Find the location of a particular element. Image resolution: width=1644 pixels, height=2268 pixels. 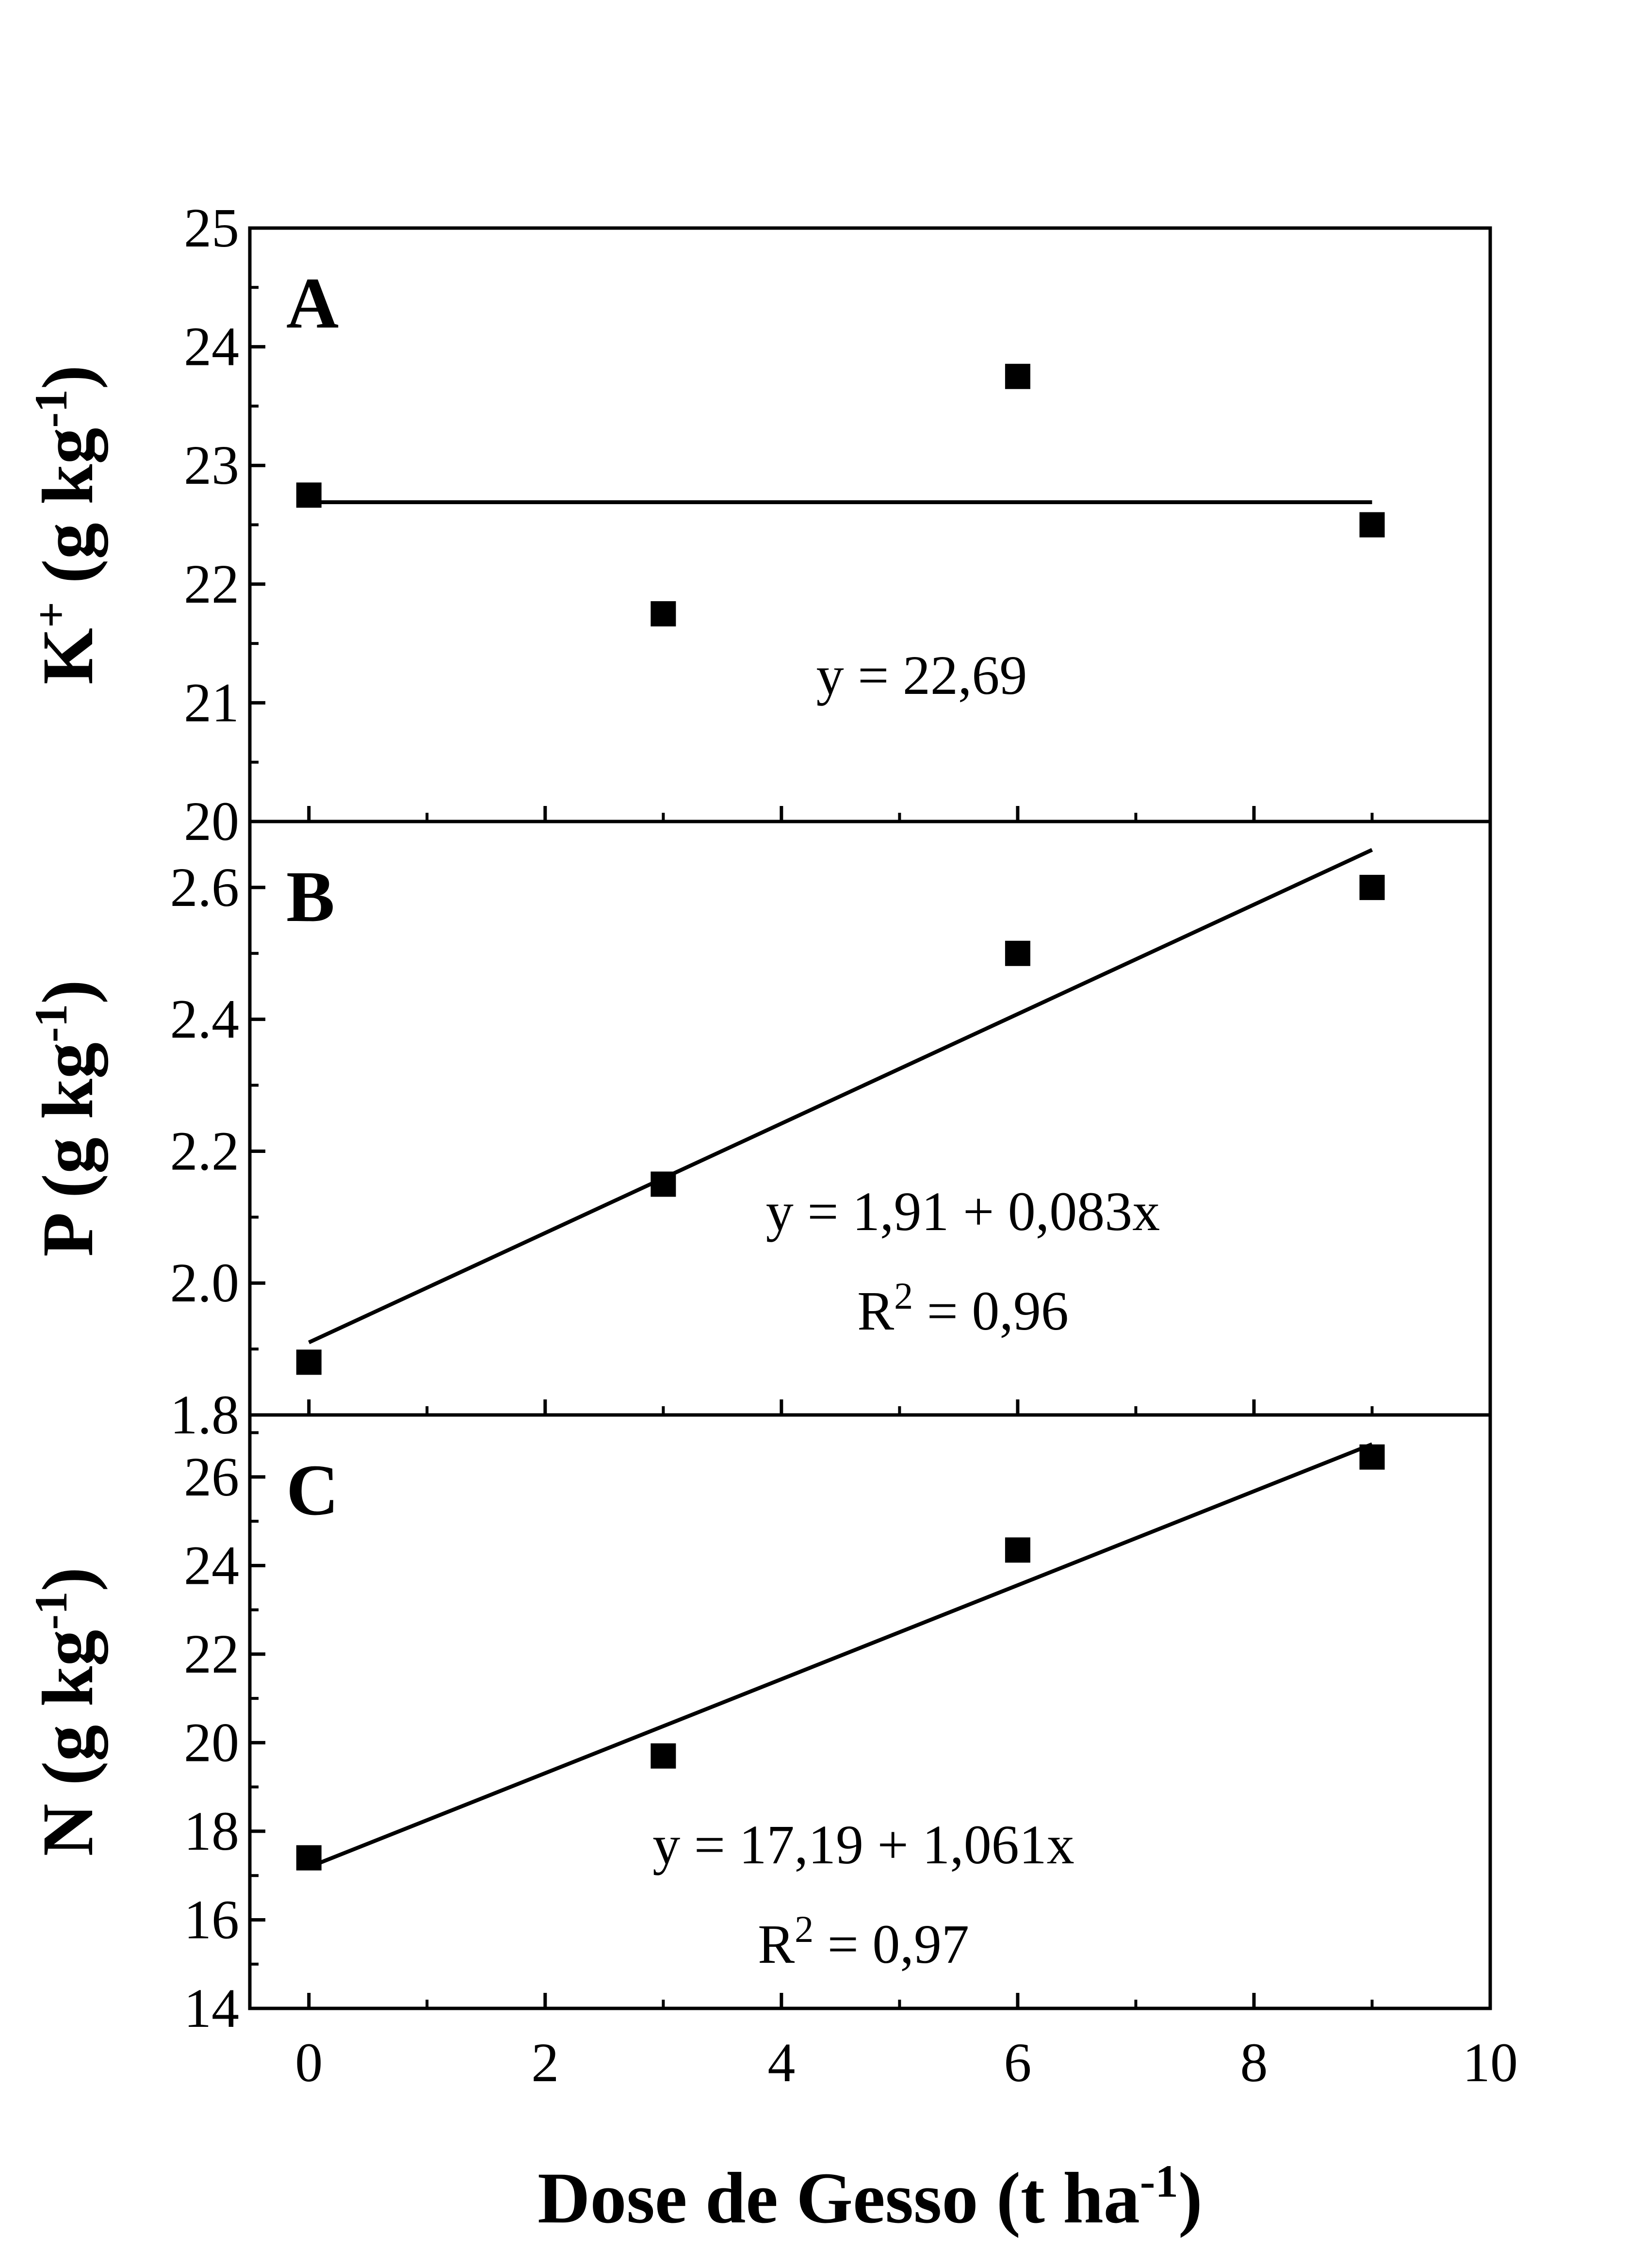

y-tick-label: 21 is located at coordinates (211, 702).